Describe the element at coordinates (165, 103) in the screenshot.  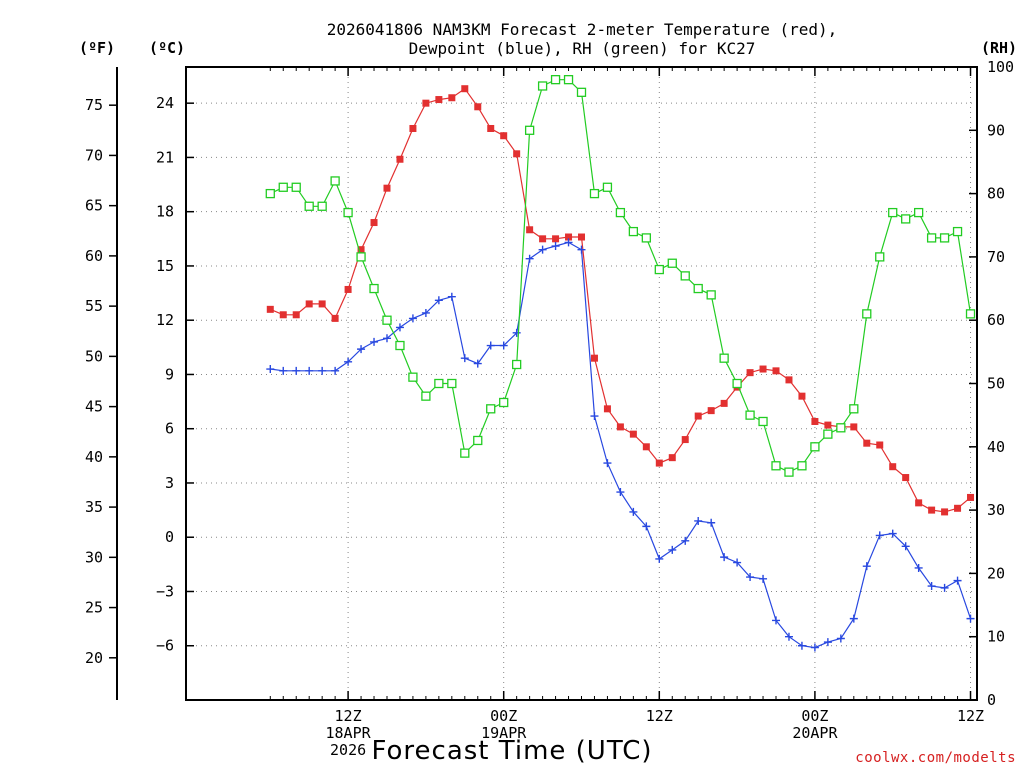
I see `celsius-tick-label: 24` at that location.